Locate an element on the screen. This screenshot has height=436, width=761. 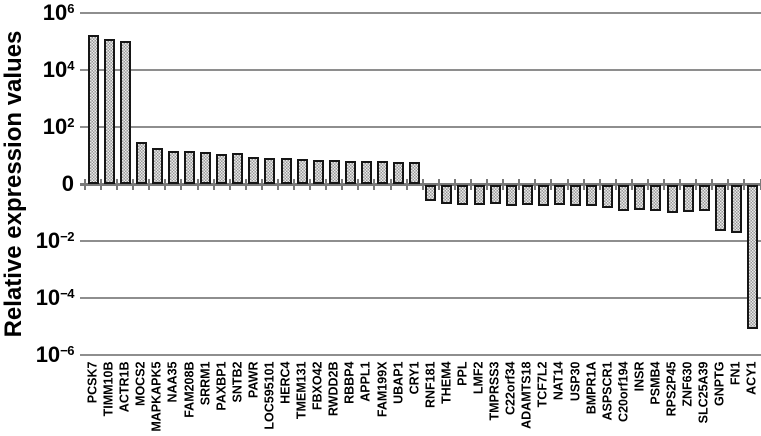
x-axis-label: TMPRSS3 is located at coordinates (494, 391).